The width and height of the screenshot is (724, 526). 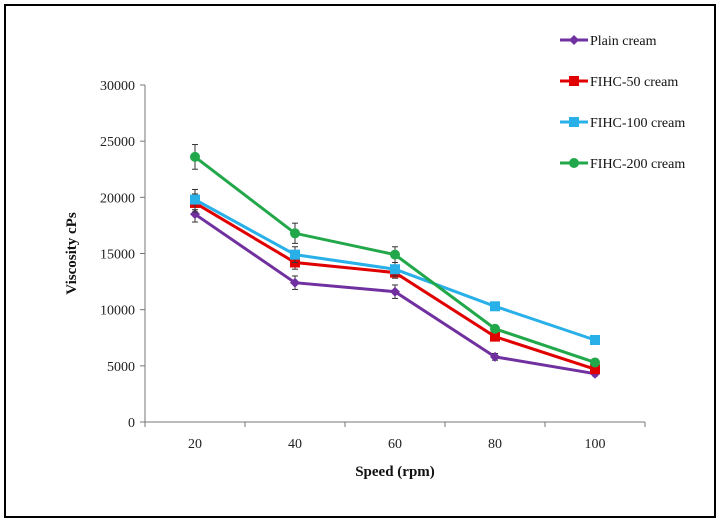 What do you see at coordinates (117, 142) in the screenshot?
I see `y-tick-label: 25000` at bounding box center [117, 142].